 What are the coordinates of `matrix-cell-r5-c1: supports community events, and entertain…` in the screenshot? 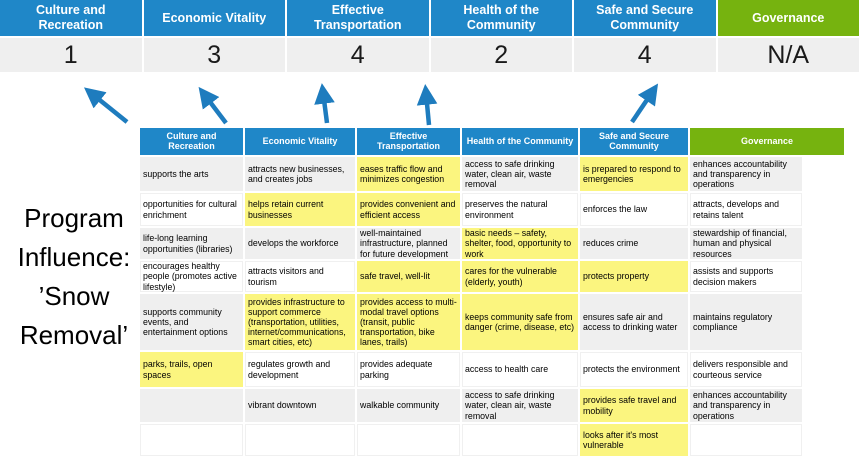 It's located at (191, 322).